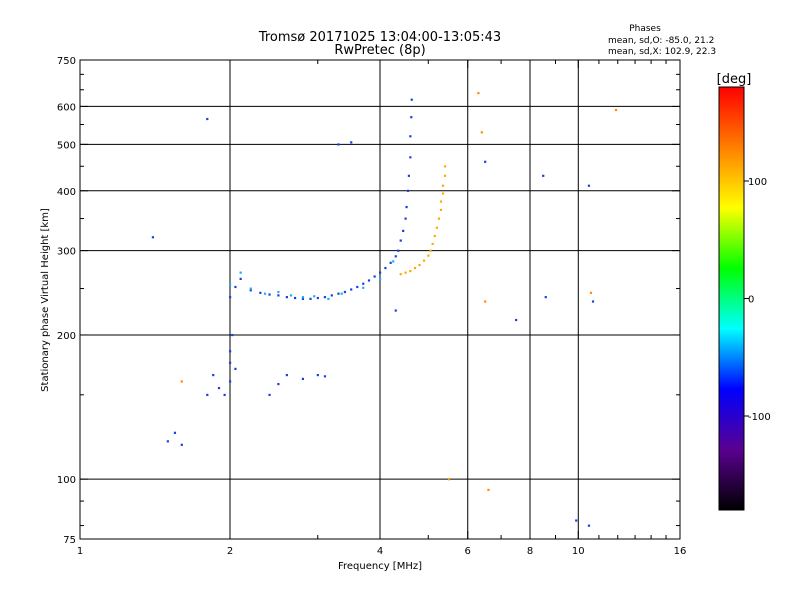 This screenshot has height=600, width=800. Describe the element at coordinates (731, 298) in the screenshot. I see `colorbar` at that location.